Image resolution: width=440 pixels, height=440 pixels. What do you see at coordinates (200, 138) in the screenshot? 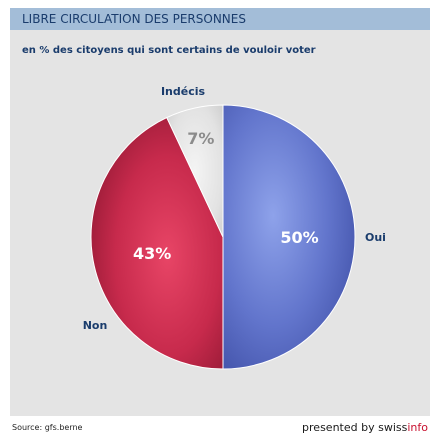
I see `pie-value-label: 7%` at bounding box center [200, 138].